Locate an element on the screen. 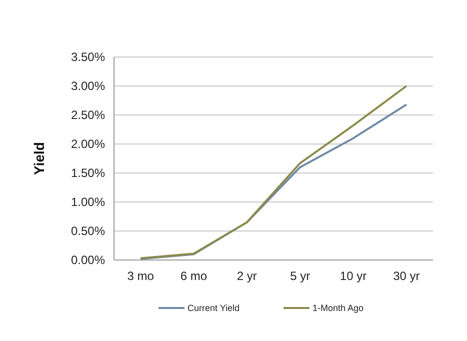 Image resolution: width=467 pixels, height=341 pixels. y-tick-label: 3.00% is located at coordinates (88, 86).